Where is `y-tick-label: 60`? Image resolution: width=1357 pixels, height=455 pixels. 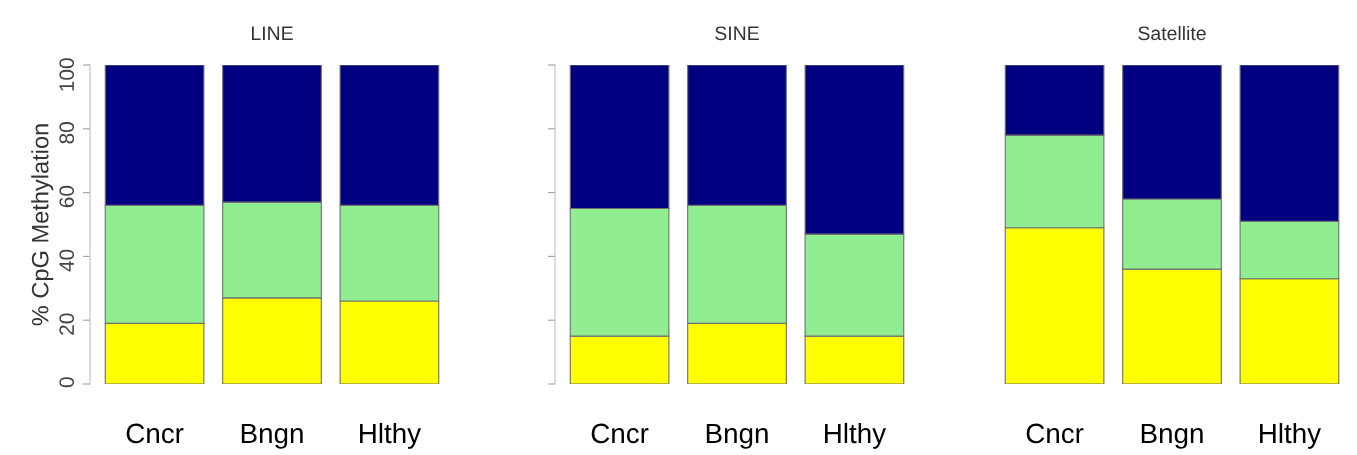
y-tick-label: 60 is located at coordinates (67, 196).